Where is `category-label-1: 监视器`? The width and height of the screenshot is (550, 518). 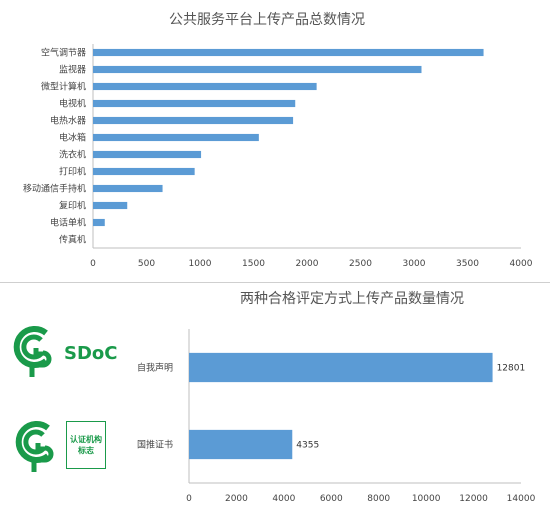 category-label-1: 监视器 is located at coordinates (72, 70).